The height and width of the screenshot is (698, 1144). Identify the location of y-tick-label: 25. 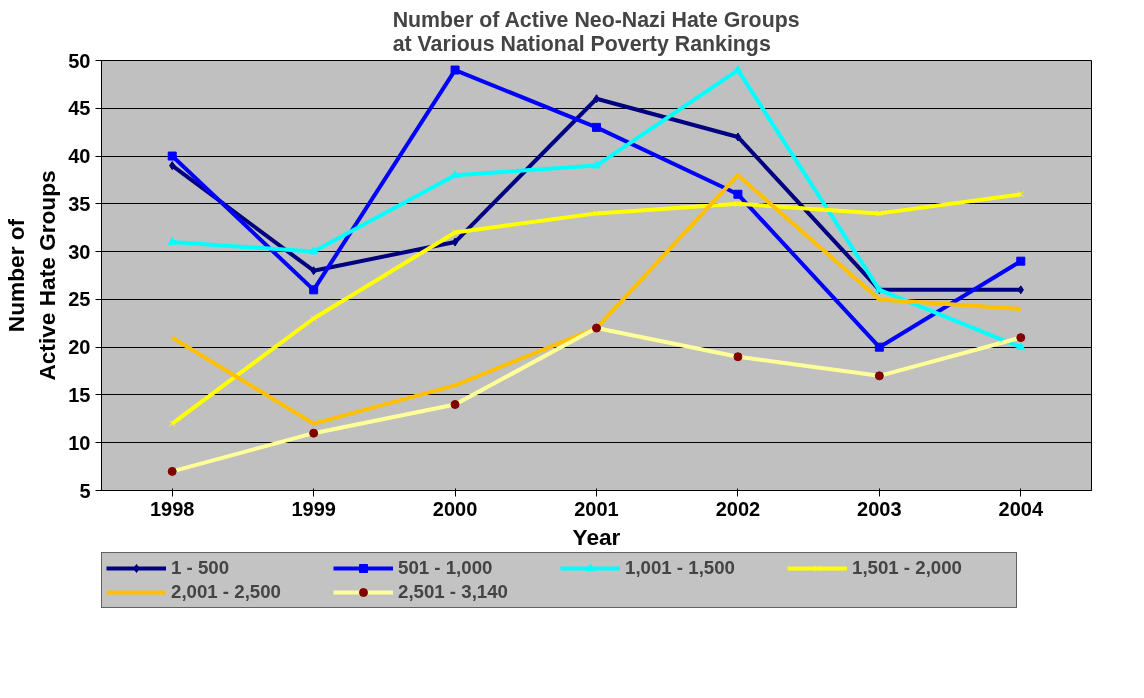
(79, 299).